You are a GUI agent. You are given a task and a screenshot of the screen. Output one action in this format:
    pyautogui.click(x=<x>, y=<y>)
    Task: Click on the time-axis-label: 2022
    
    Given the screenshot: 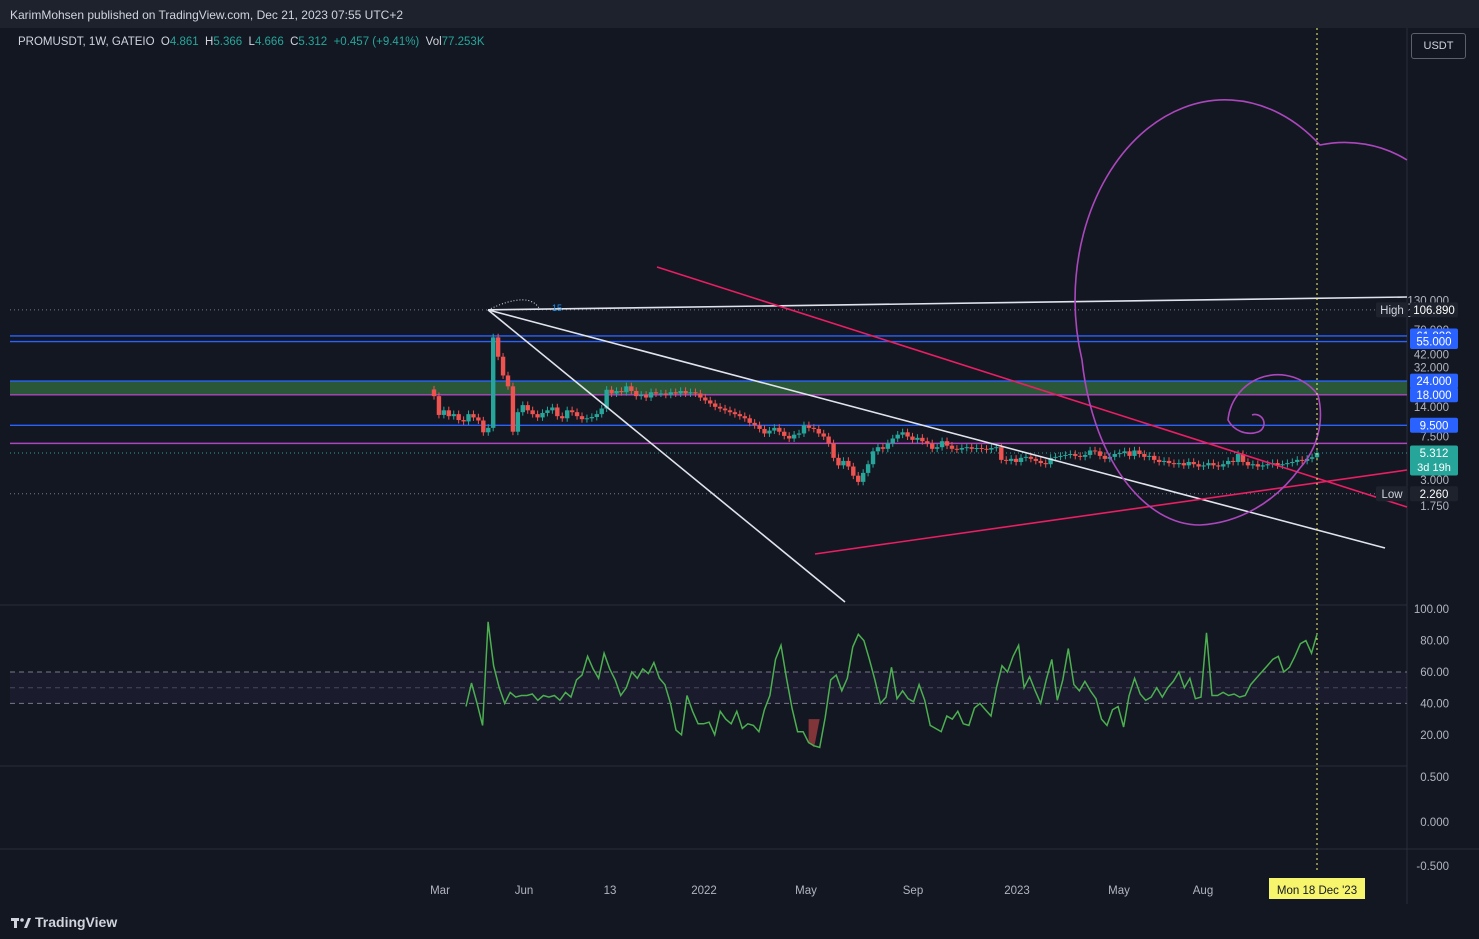 What is the action you would take?
    pyautogui.click(x=704, y=891)
    